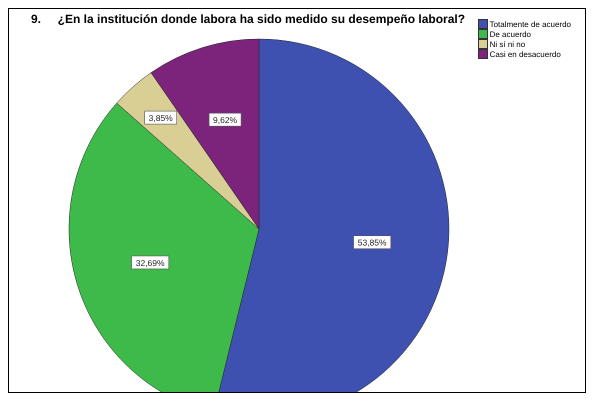 This screenshot has width=594, height=401. I want to click on data-label: 9,62%, so click(225, 120).